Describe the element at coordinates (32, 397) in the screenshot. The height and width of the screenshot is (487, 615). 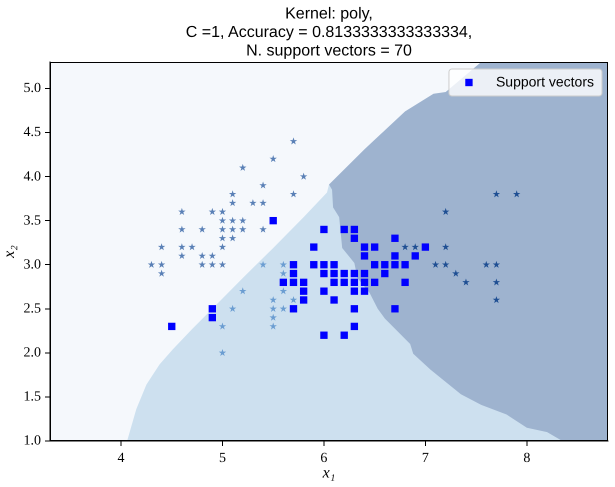
I see `y-tick-label: 1.5` at that location.